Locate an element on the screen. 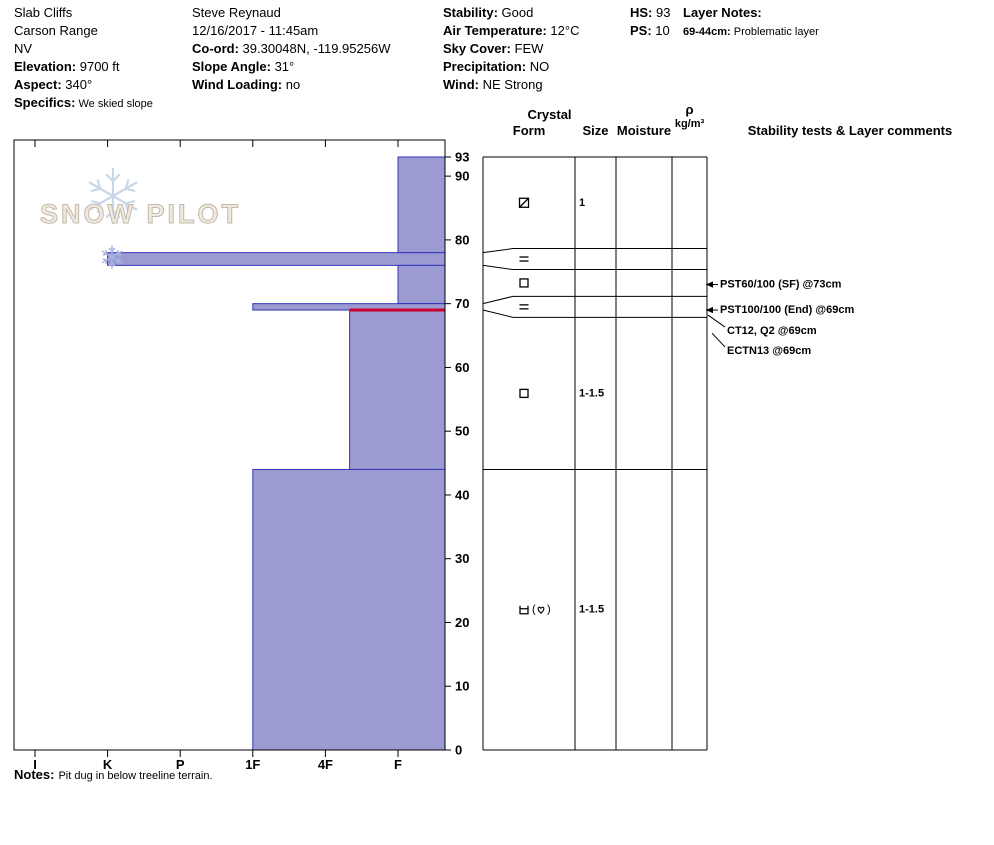  field-label: 69-44cm: is located at coordinates (707, 32).